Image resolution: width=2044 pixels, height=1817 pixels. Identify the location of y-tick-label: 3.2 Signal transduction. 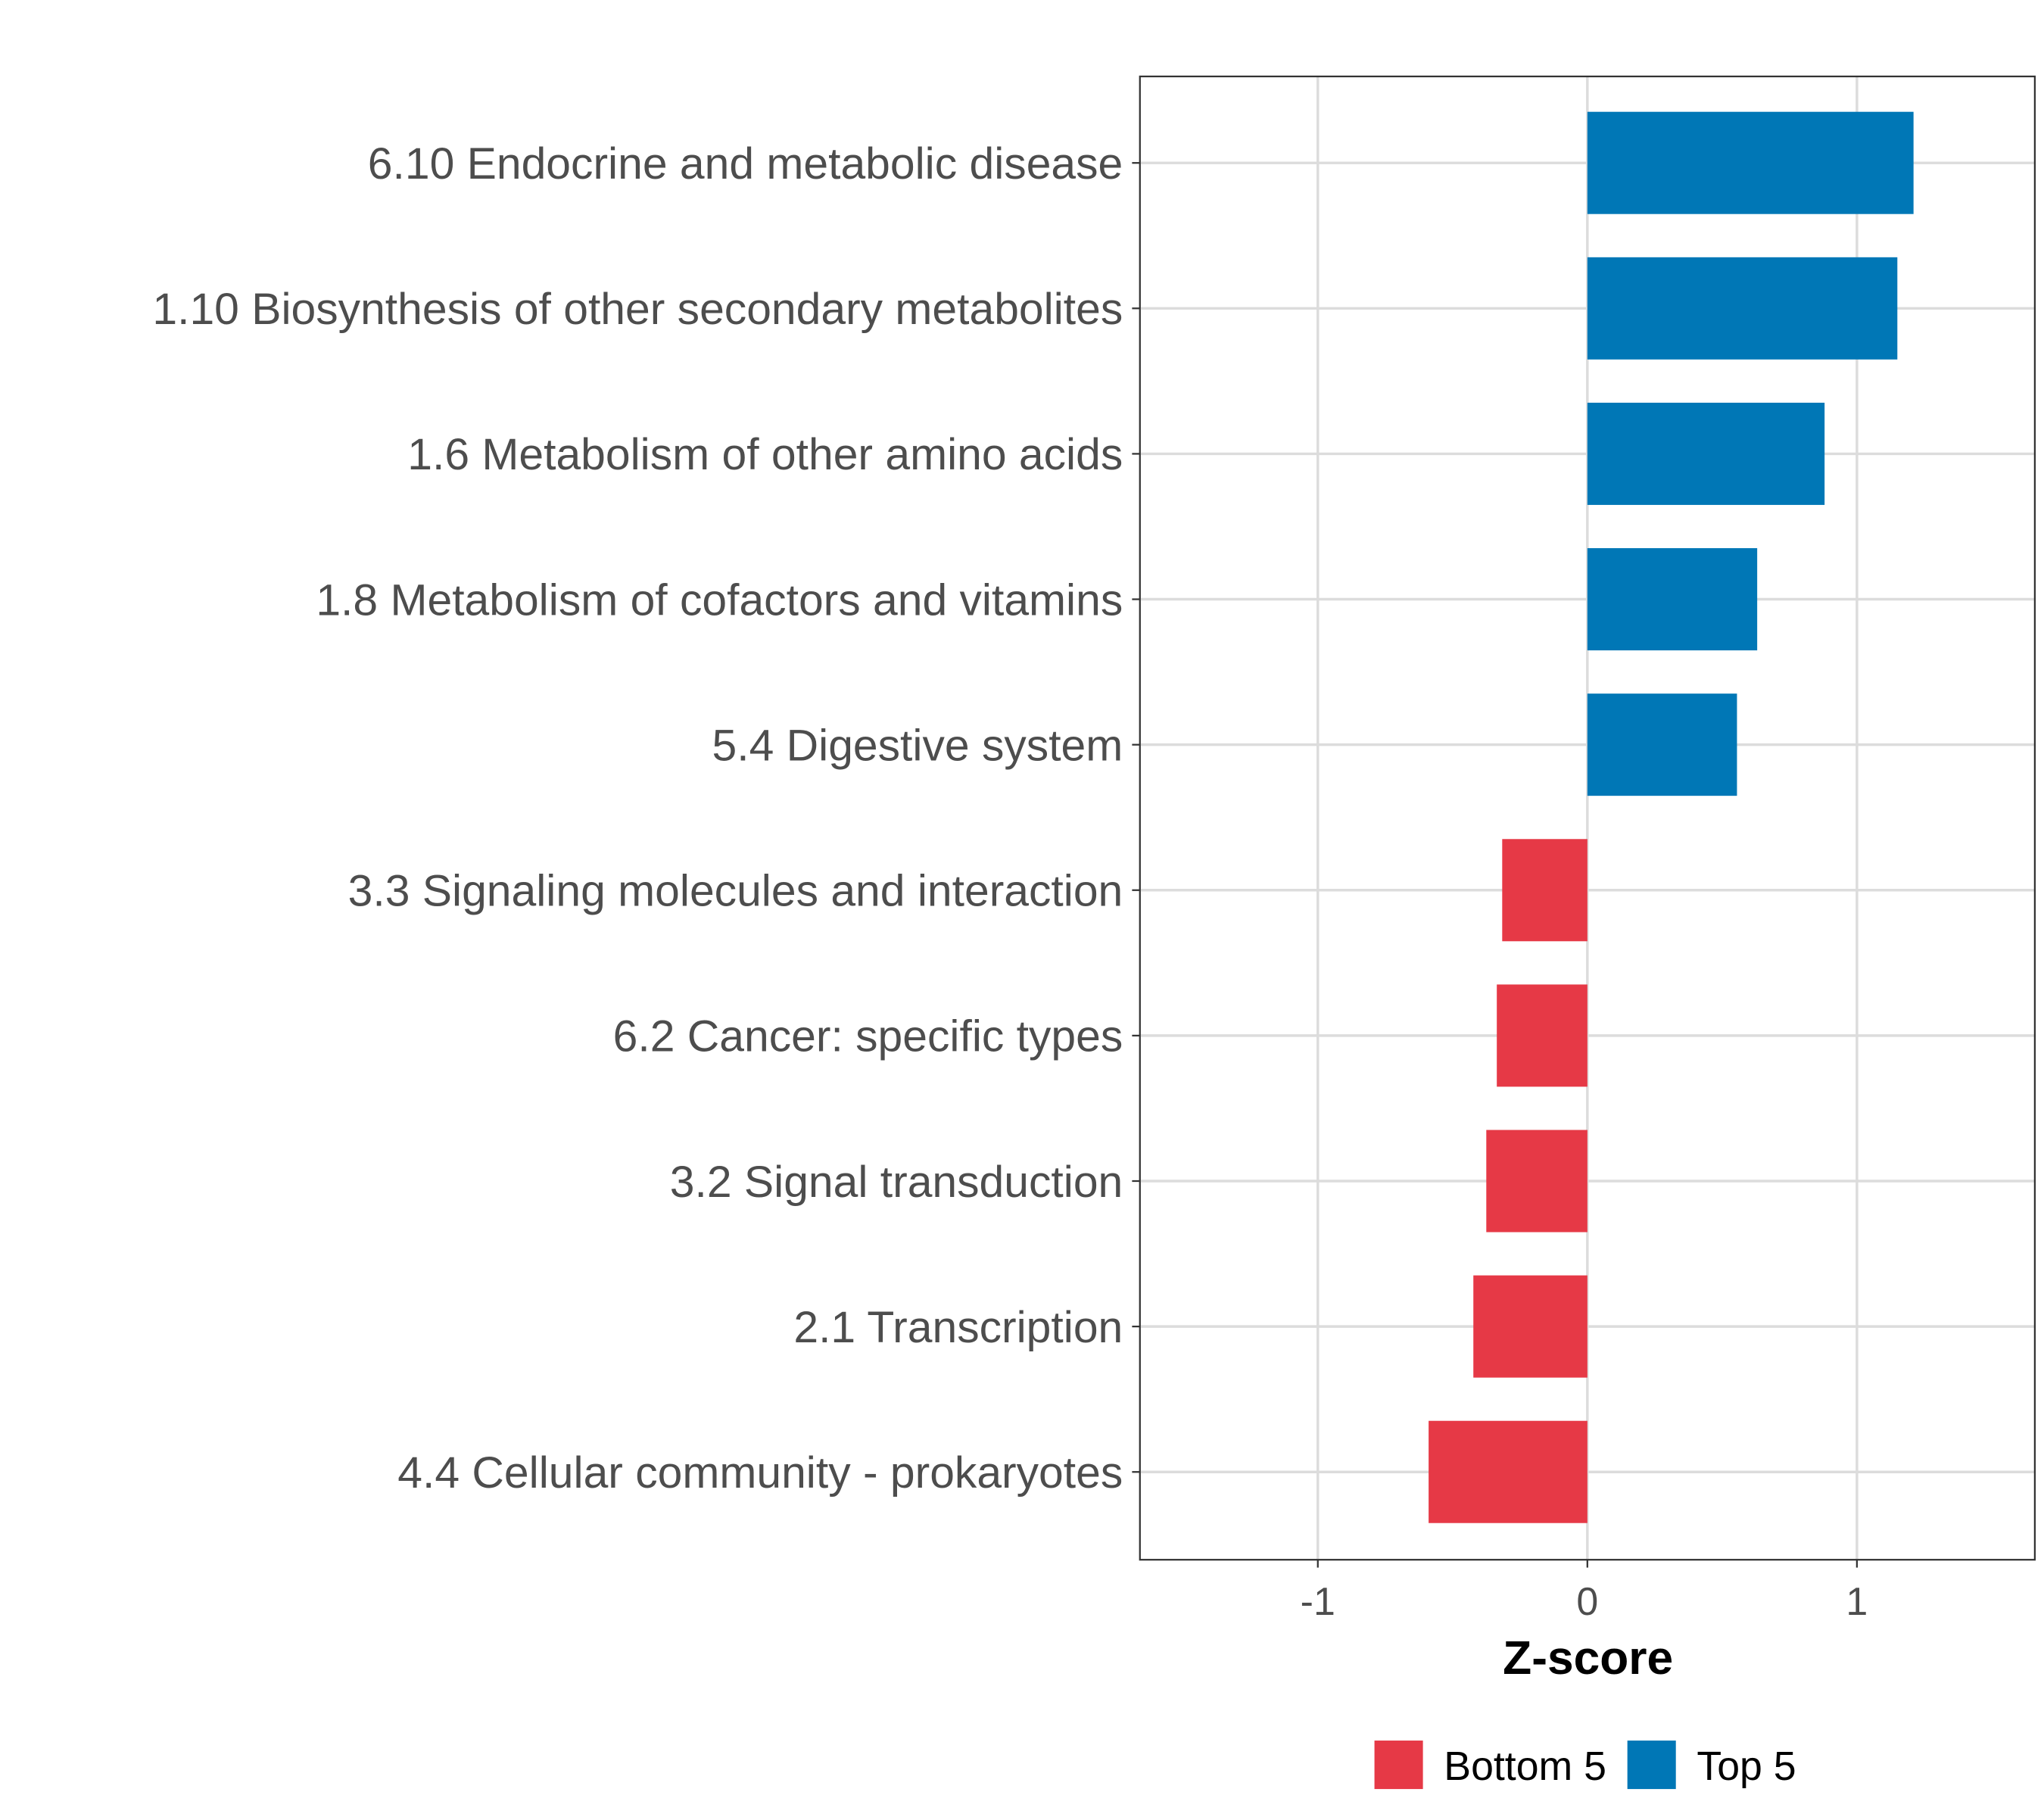
(896, 1182).